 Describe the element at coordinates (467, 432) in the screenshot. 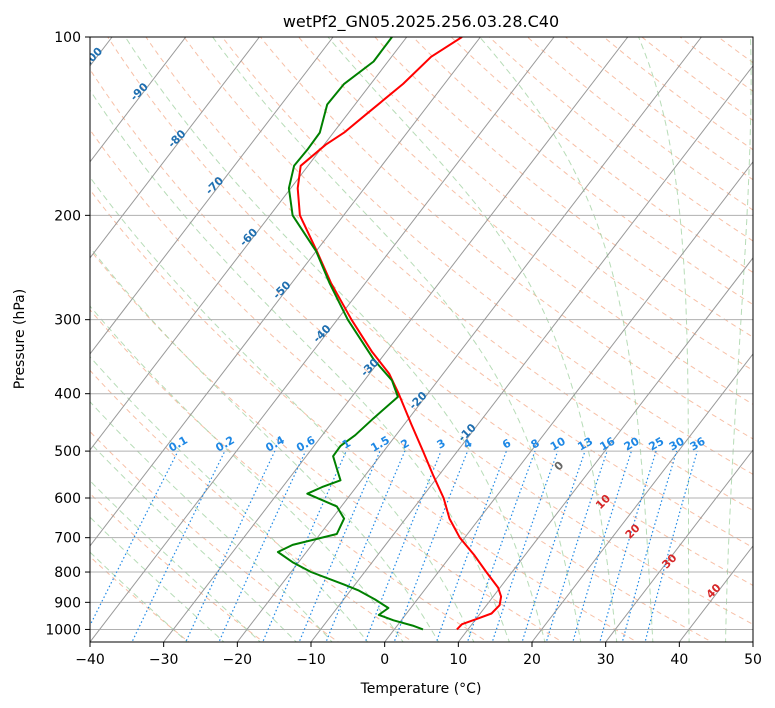

I see `isotherm-label: -10` at that location.